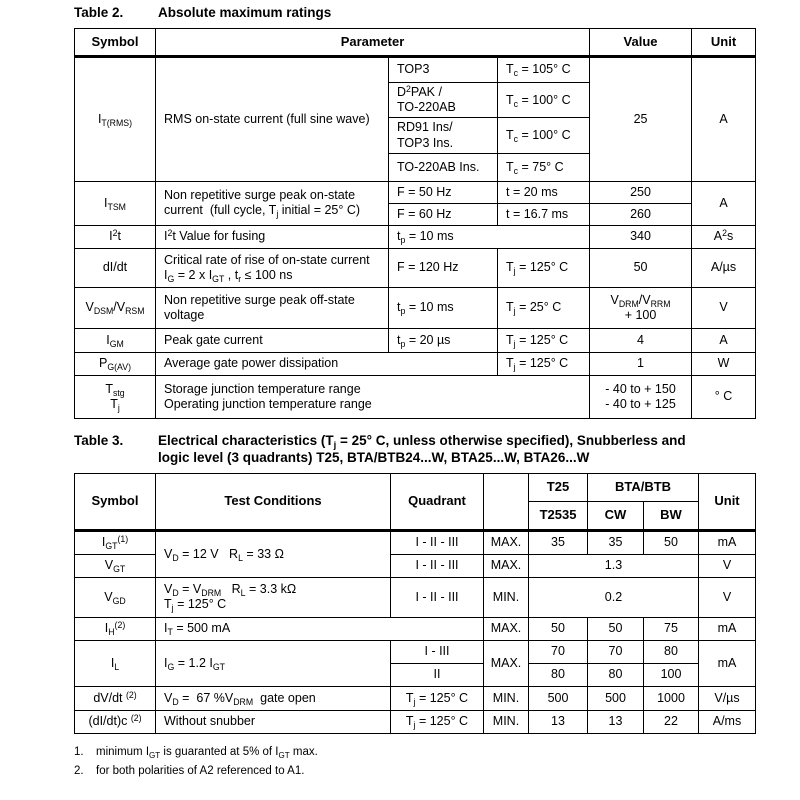 This screenshot has height=800, width=800. Describe the element at coordinates (506, 628) in the screenshot. I see `t3-ih-stat: MAX.` at that location.